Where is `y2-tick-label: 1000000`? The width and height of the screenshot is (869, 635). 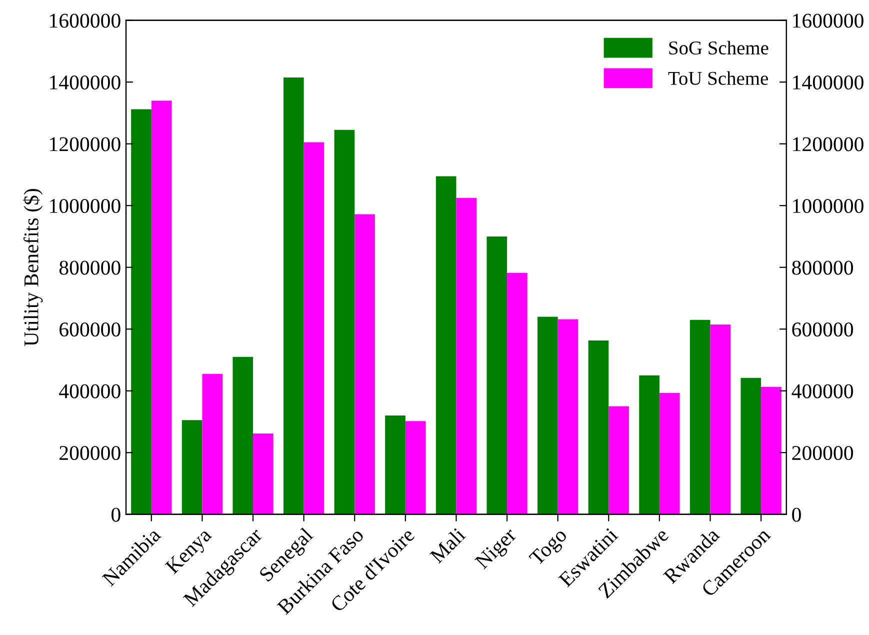 y2-tick-label: 1000000 is located at coordinates (828, 206).